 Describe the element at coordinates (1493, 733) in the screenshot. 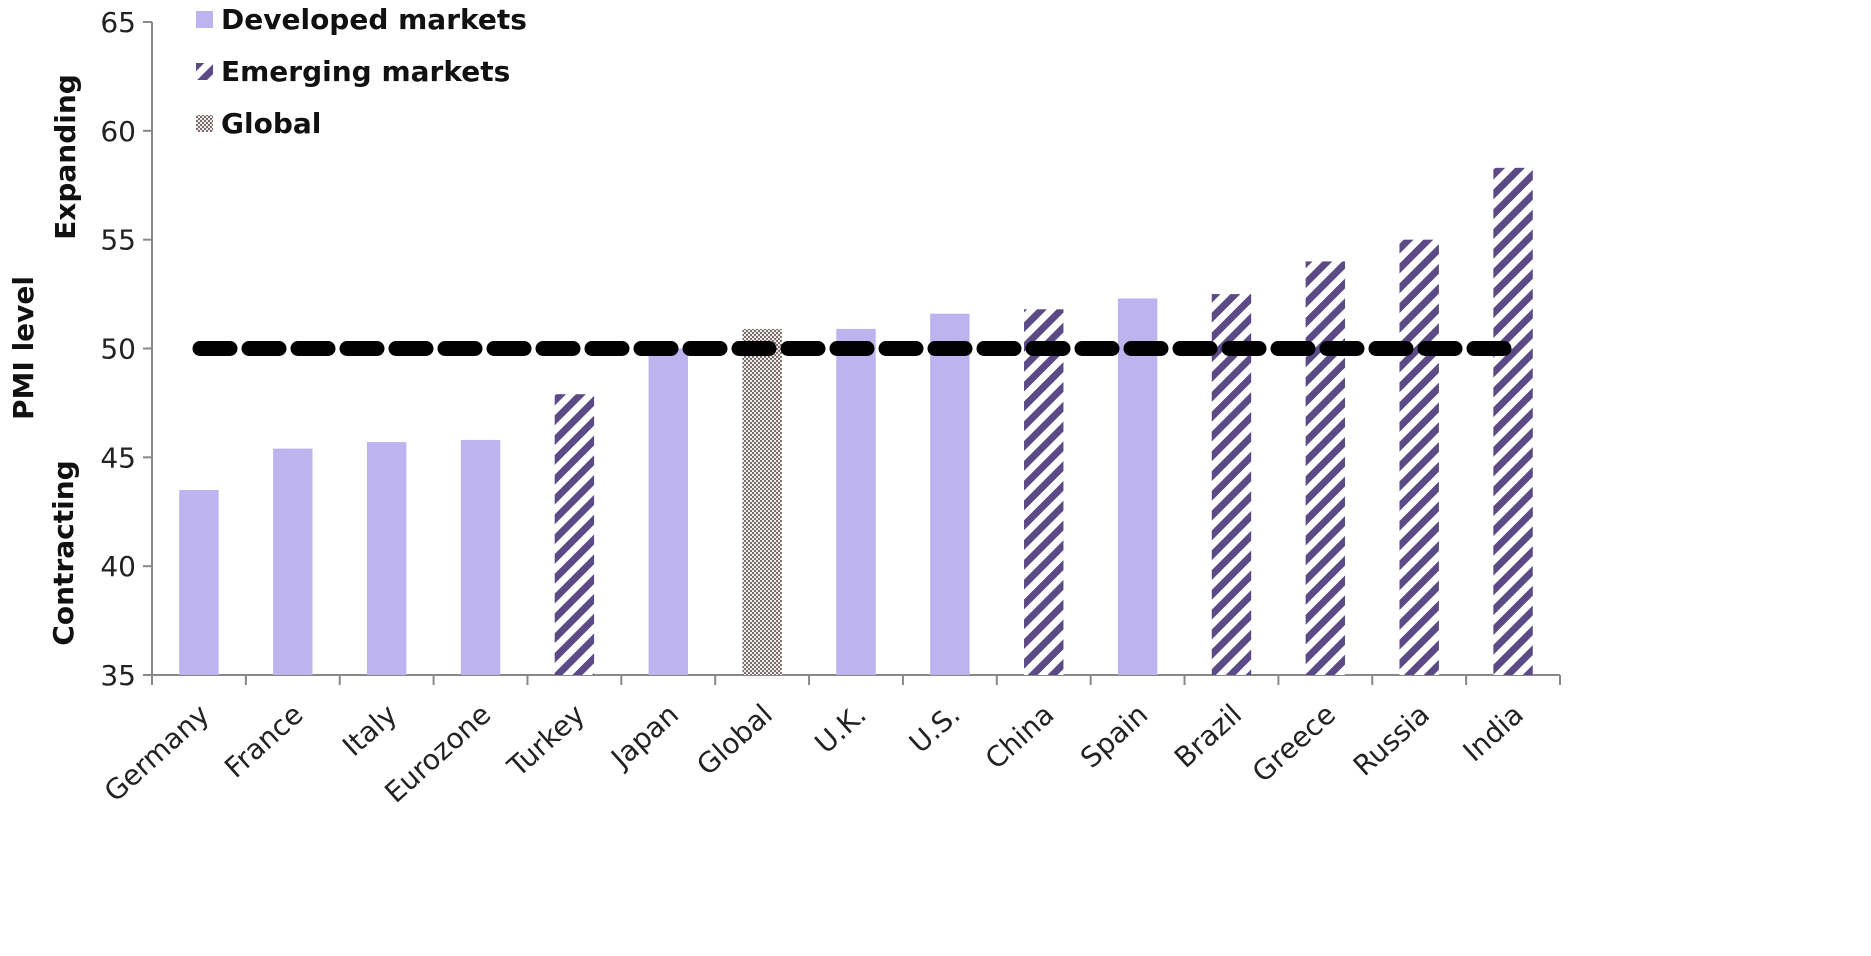

I see `x-tick-label: India` at that location.